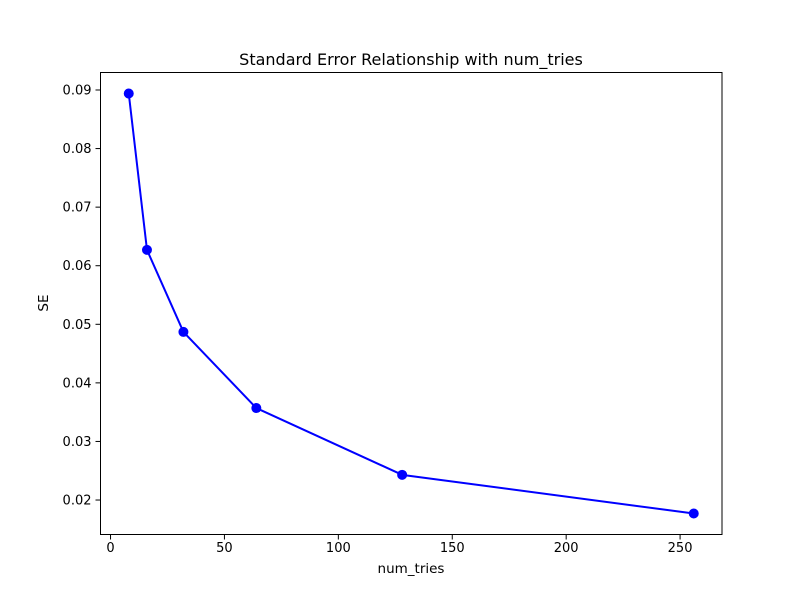 The width and height of the screenshot is (800, 600). Describe the element at coordinates (44, 302) in the screenshot. I see `y-axis-label: SE` at that location.